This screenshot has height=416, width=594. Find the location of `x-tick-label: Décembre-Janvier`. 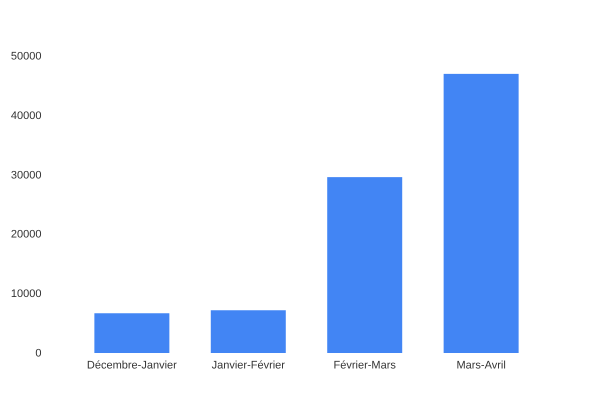

x-tick-label: Décembre-Janvier is located at coordinates (132, 366).